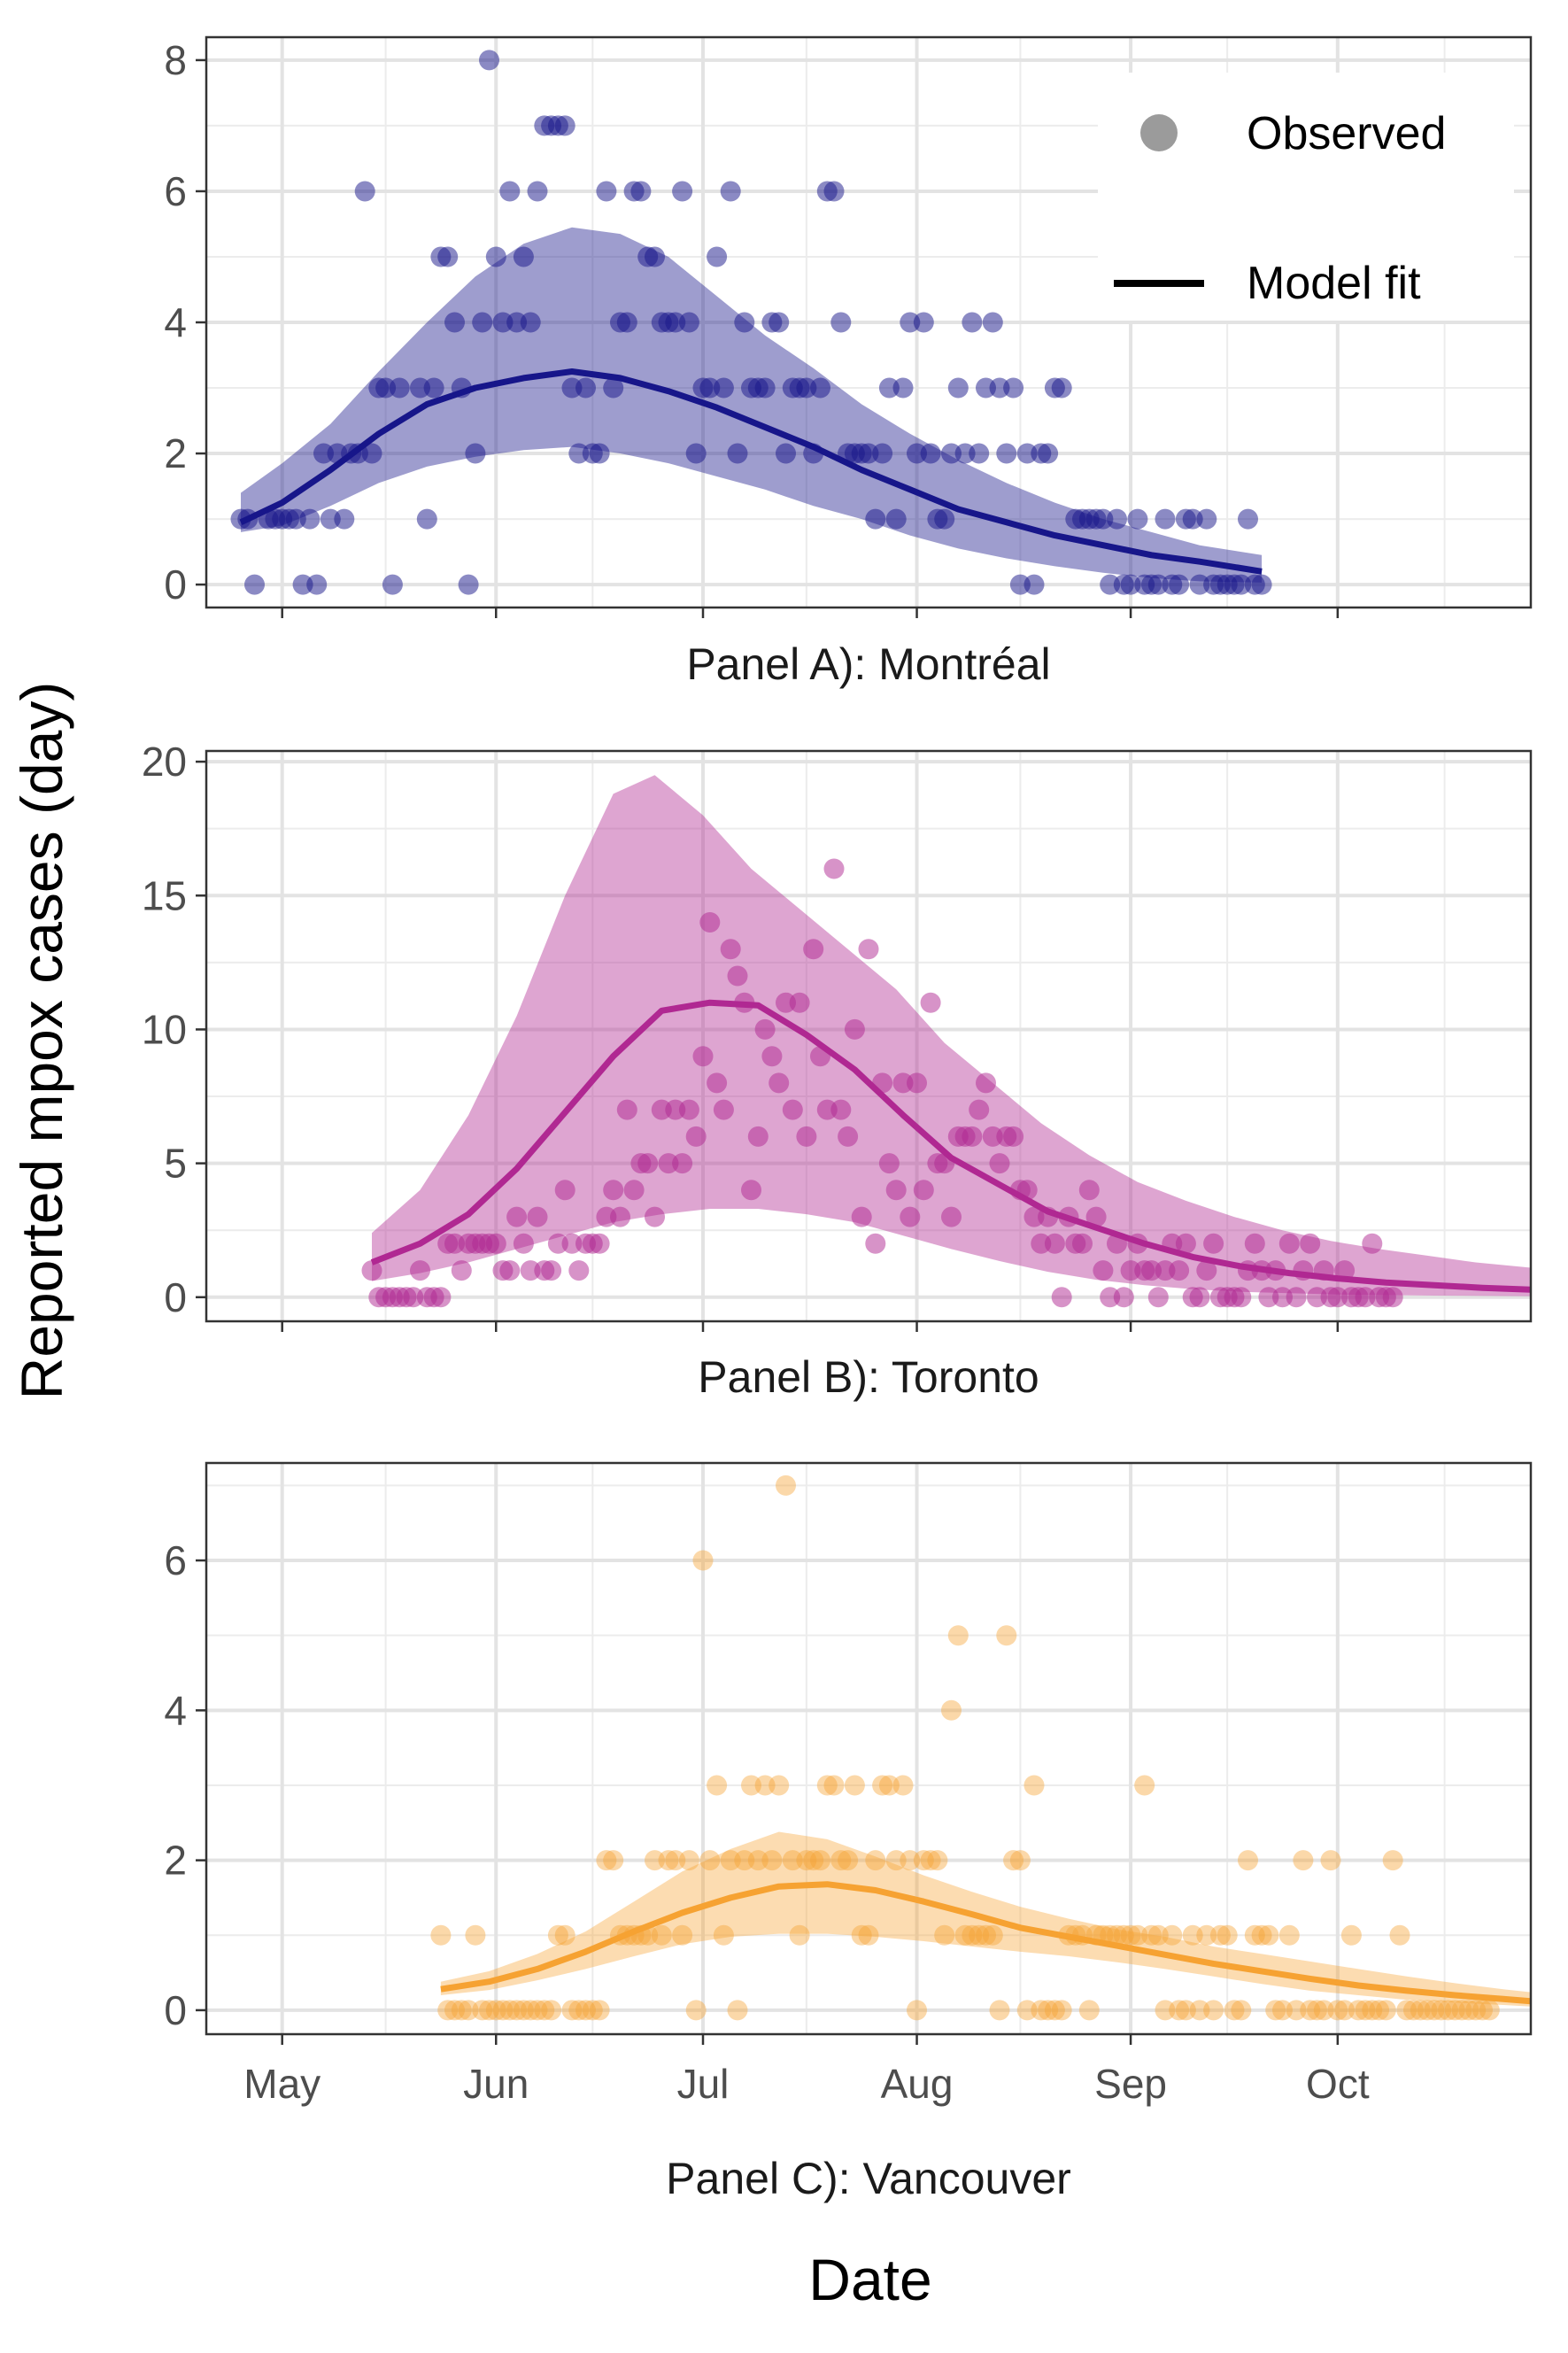  Describe the element at coordinates (176, 1861) in the screenshot. I see `y-tick-label: 2` at that location.